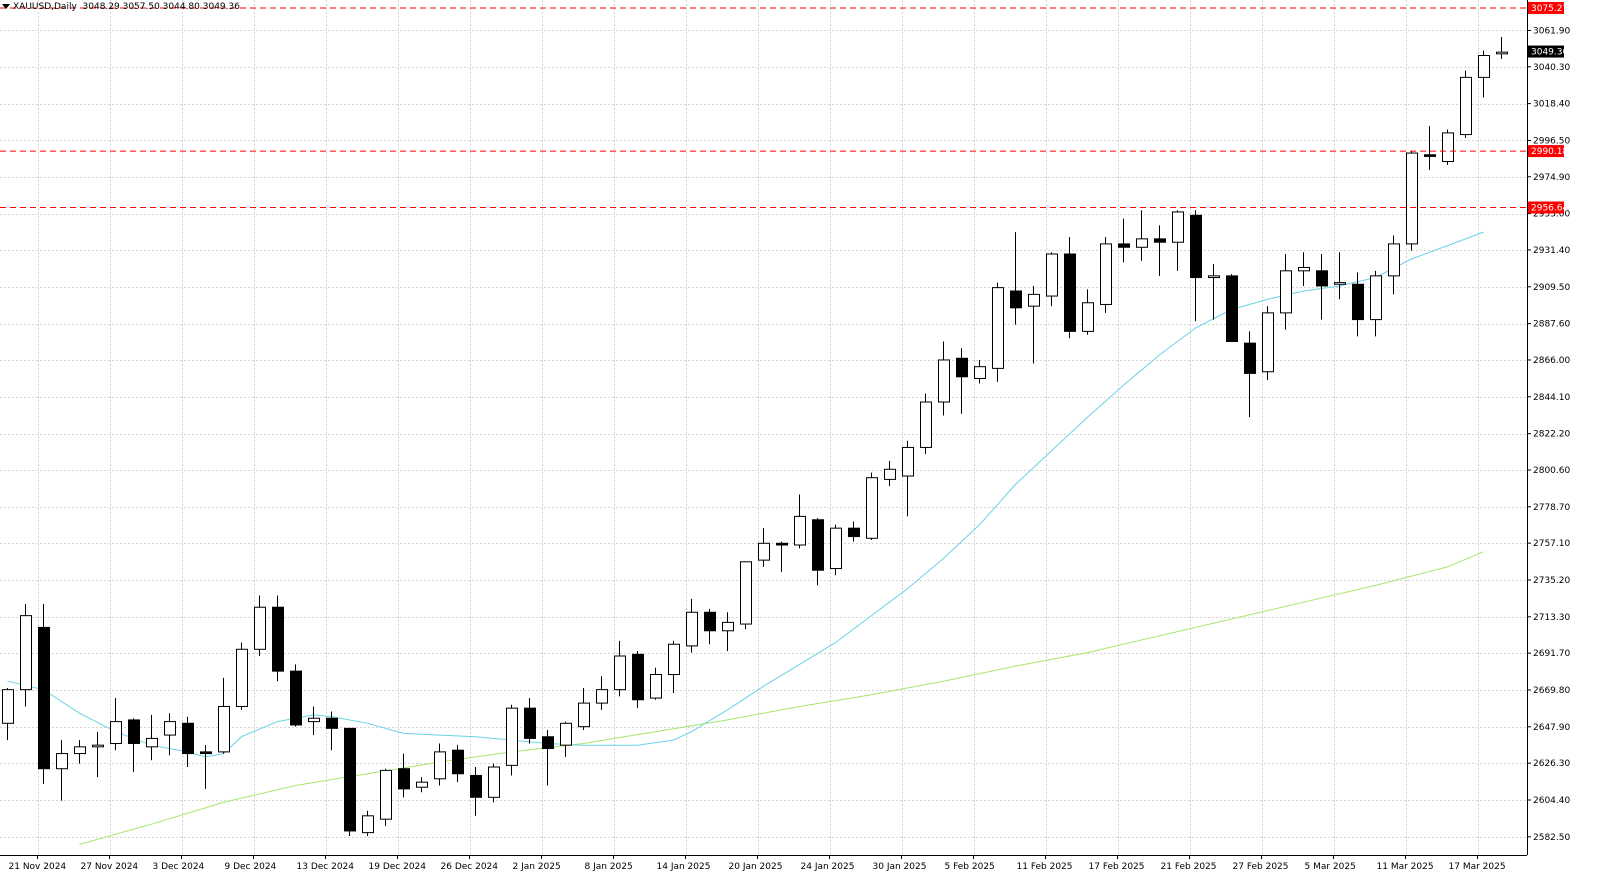 The height and width of the screenshot is (888, 1600). Describe the element at coordinates (1189, 867) in the screenshot. I see `x-tick-label: 21 Feb 2025` at that location.